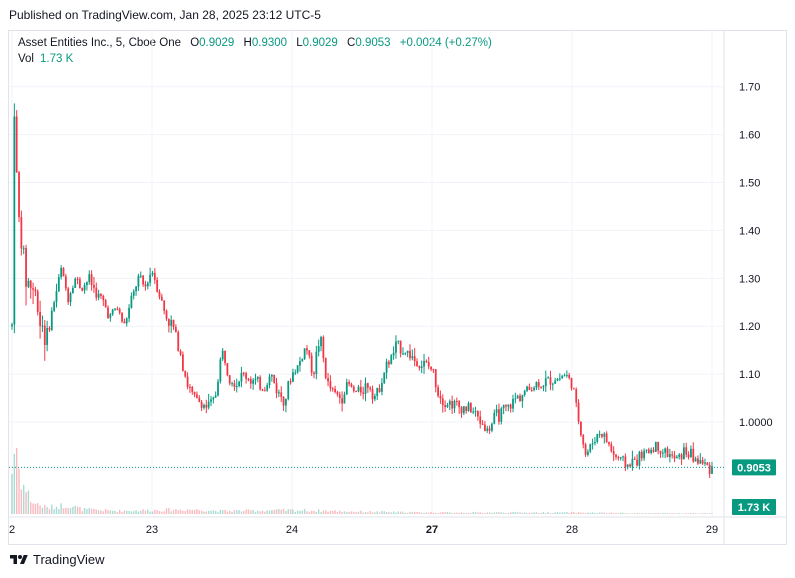  What do you see at coordinates (12, 530) in the screenshot?
I see `x-tick-label: 2` at bounding box center [12, 530].